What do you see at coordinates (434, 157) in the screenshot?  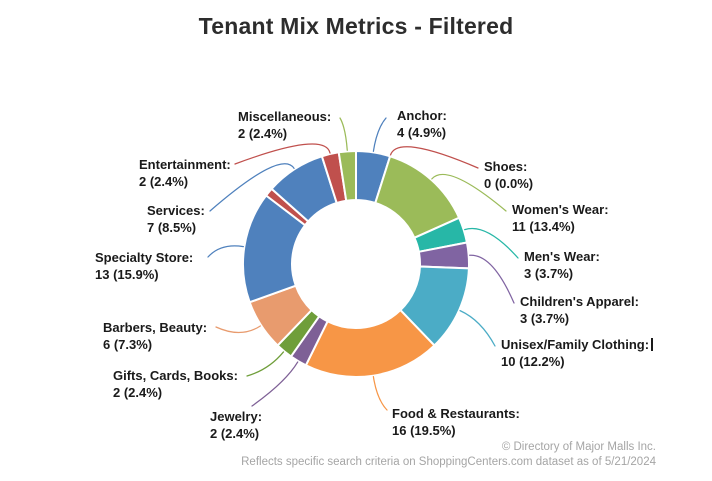 I see `connector-shoes` at bounding box center [434, 157].